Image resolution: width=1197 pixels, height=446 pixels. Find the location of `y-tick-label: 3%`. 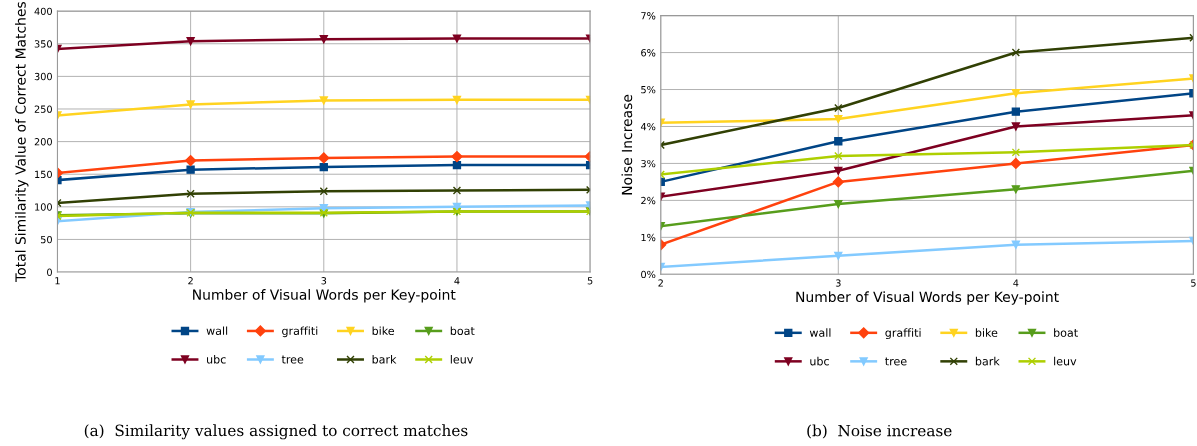

y-tick-label: 3% is located at coordinates (648, 163).